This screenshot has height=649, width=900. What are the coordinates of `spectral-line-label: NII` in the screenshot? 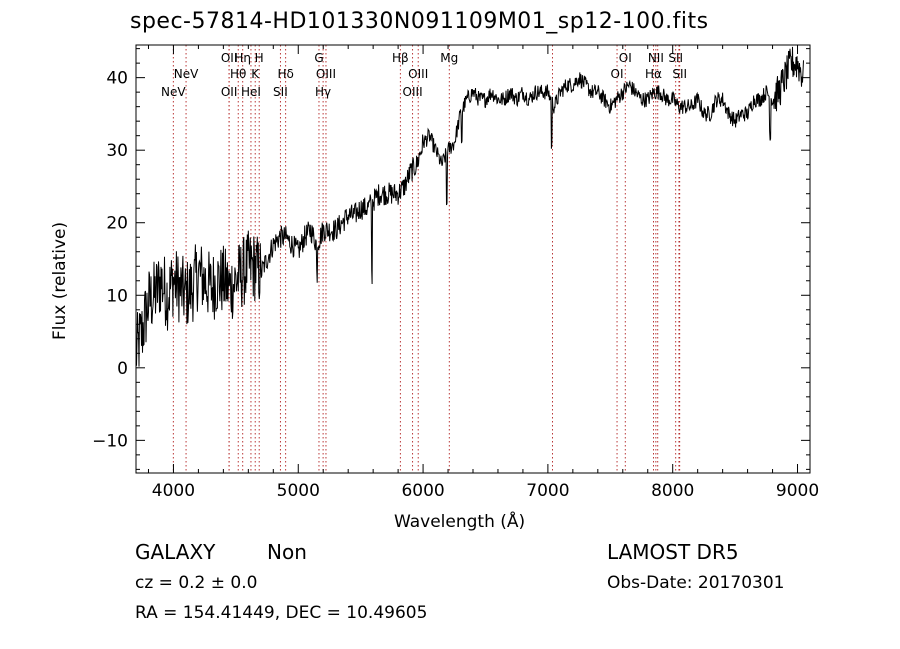 It's located at (656, 58).